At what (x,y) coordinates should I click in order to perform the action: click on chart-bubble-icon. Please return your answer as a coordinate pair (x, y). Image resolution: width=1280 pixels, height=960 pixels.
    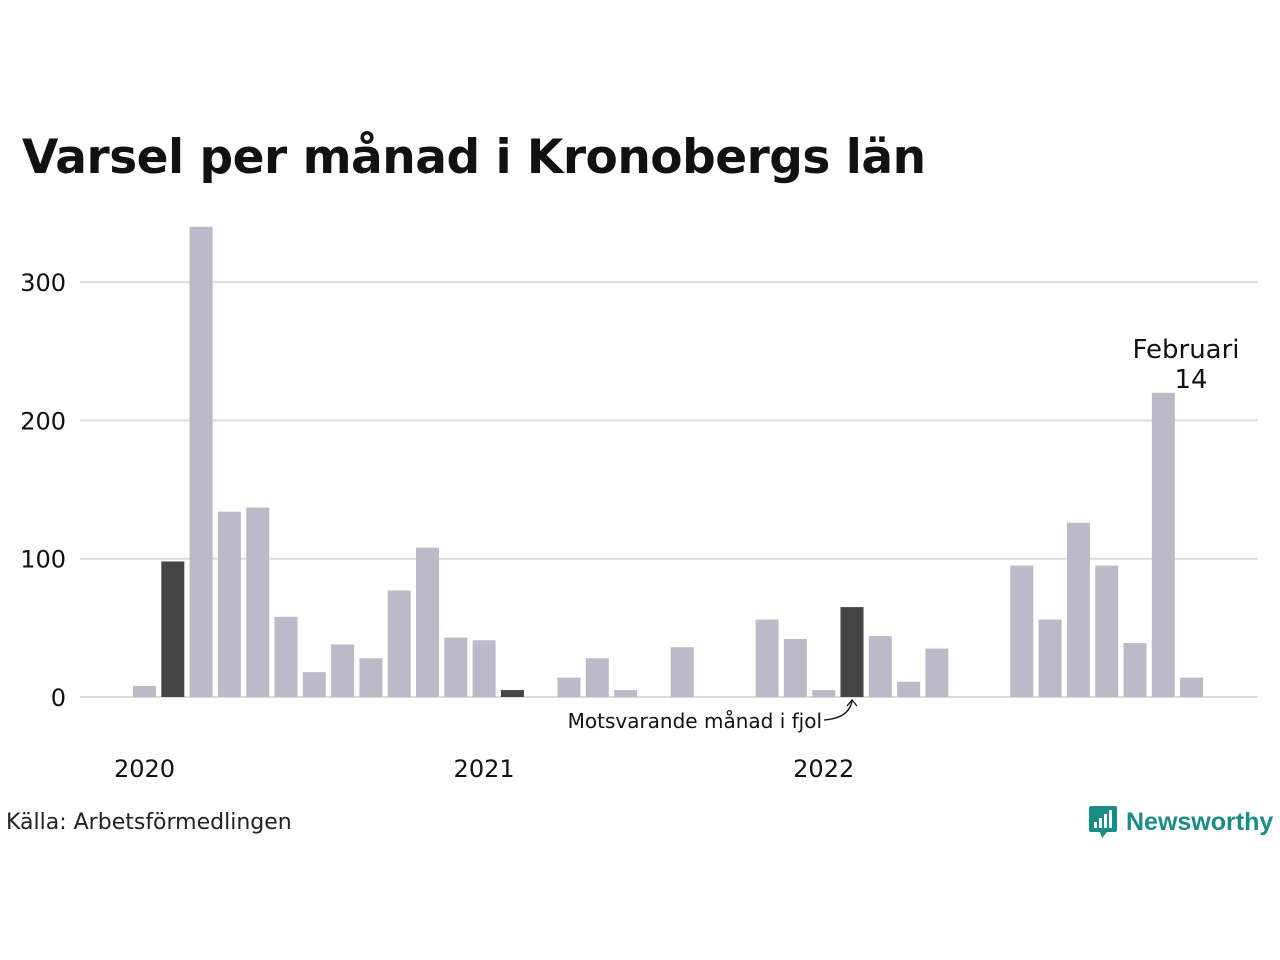
    Looking at the image, I should click on (1103, 822).